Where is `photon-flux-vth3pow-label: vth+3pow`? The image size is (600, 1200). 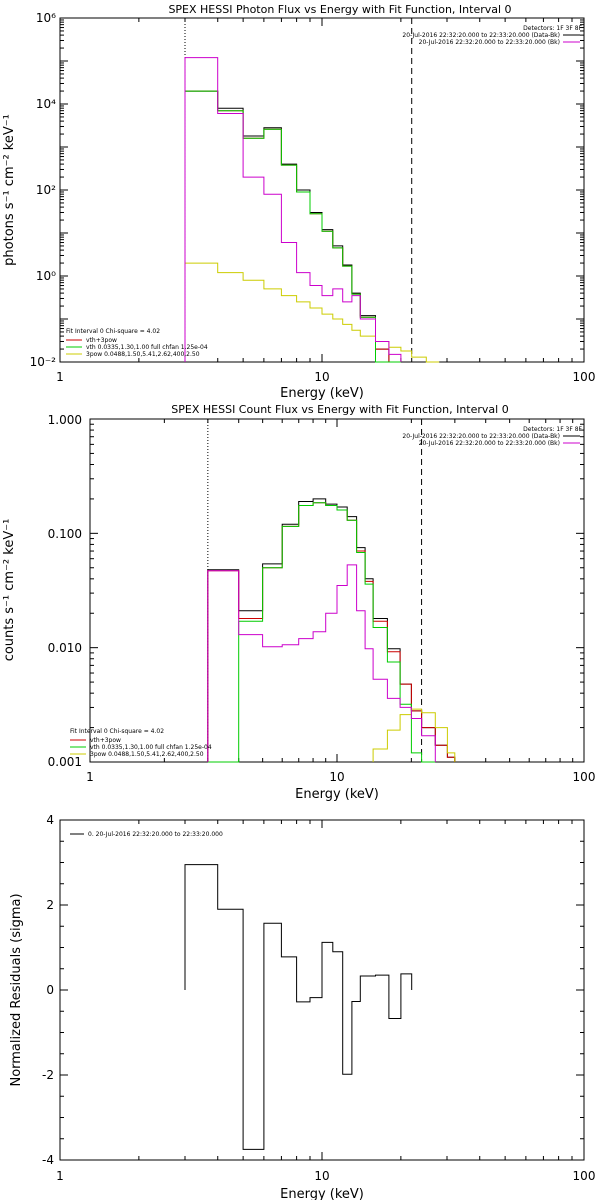
photon-flux-vth3pow-label: vth+3pow is located at coordinates (101, 340).